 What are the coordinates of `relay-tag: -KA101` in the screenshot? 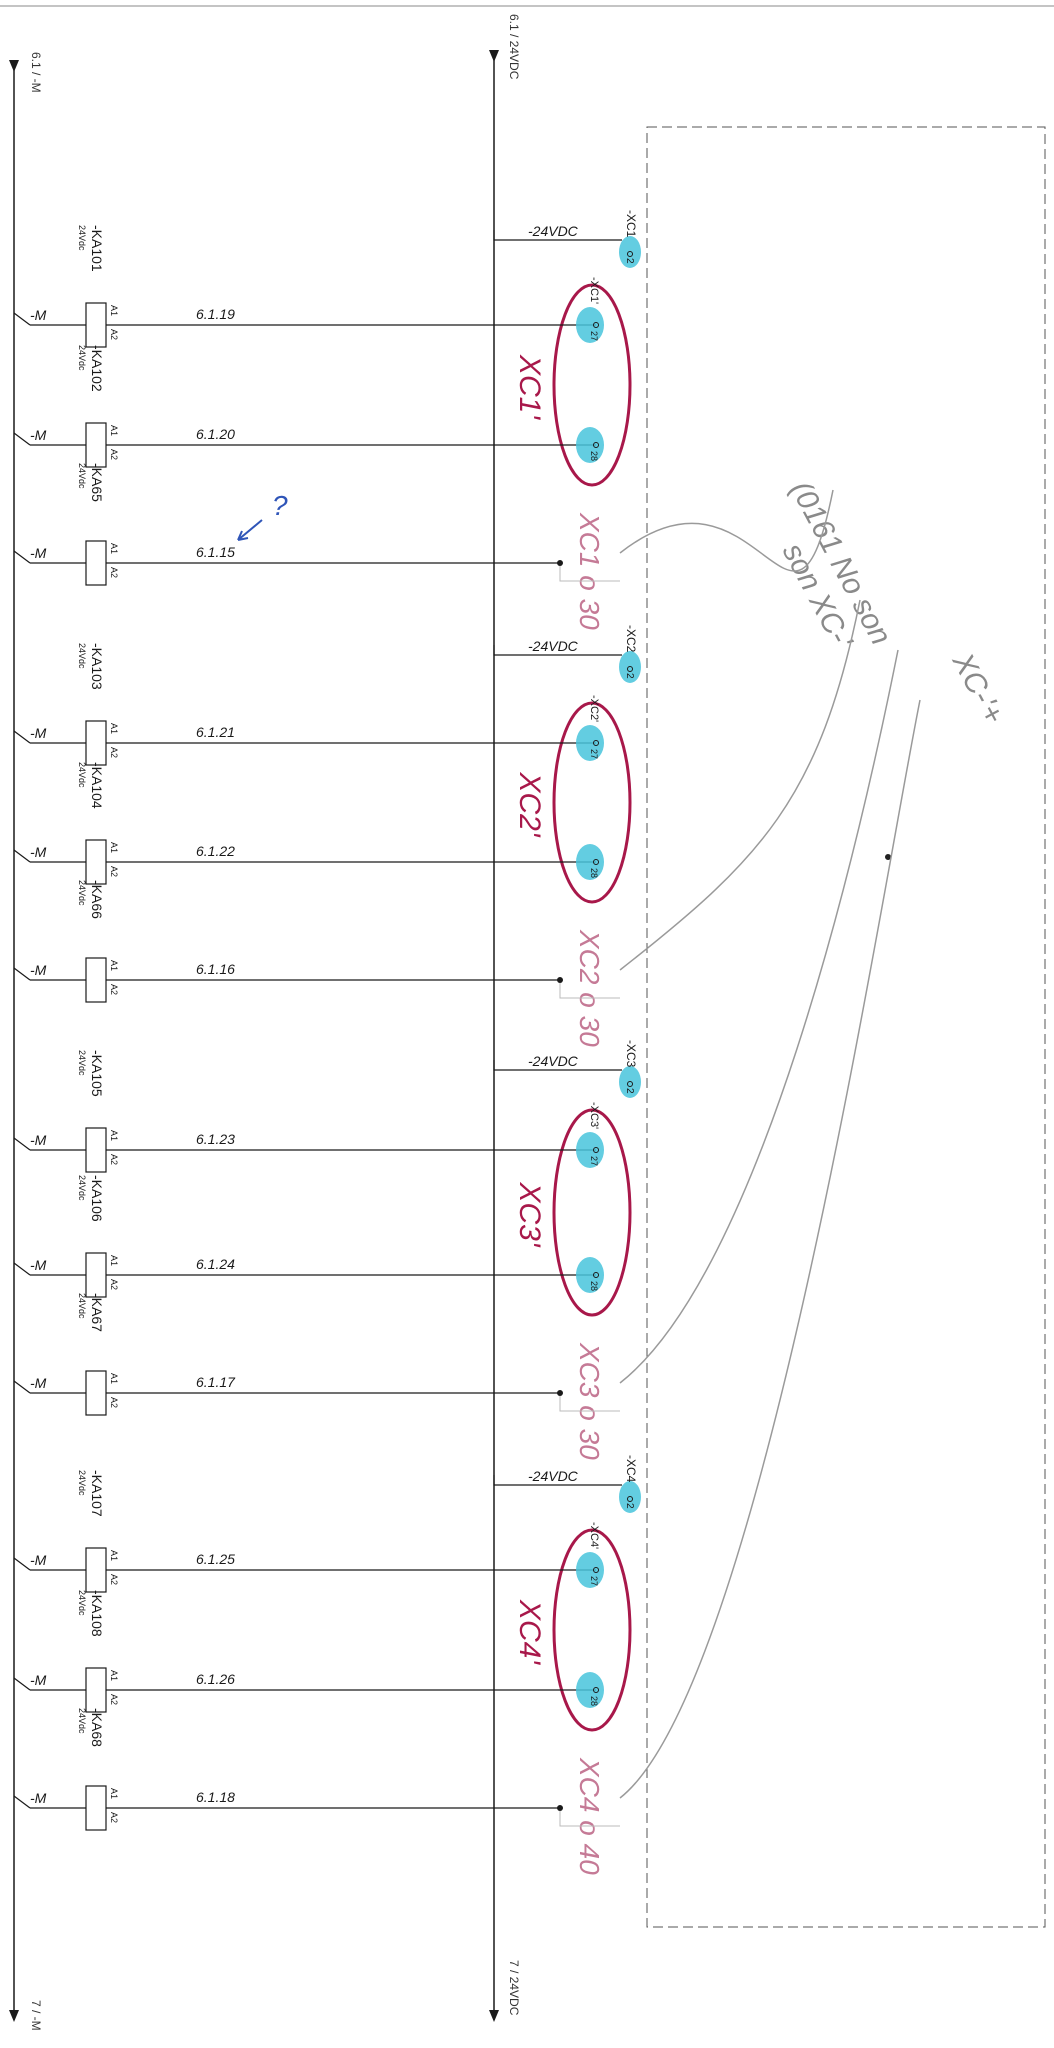 It's located at (97, 248).